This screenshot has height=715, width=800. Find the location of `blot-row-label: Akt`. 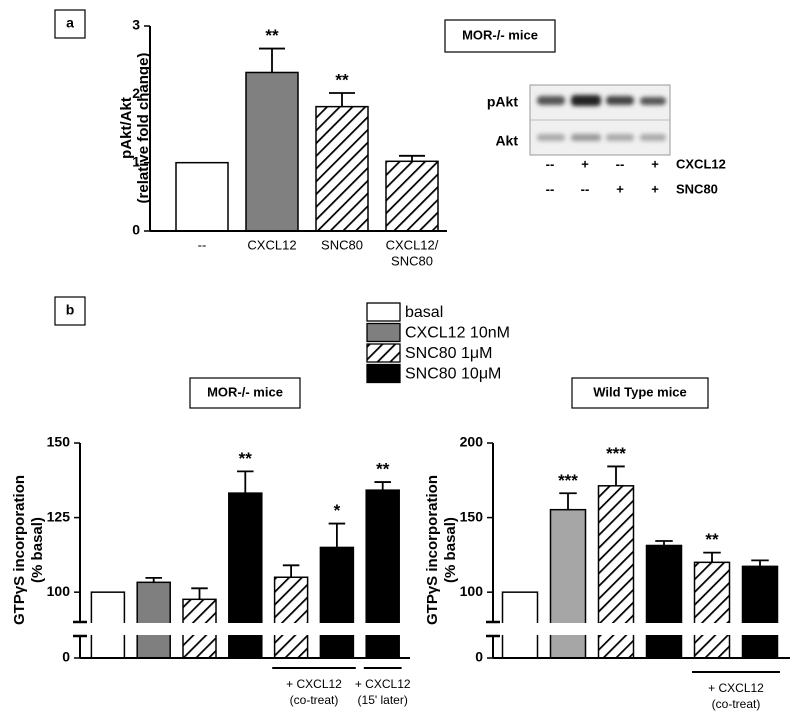

blot-row-label: Akt is located at coordinates (506, 141).